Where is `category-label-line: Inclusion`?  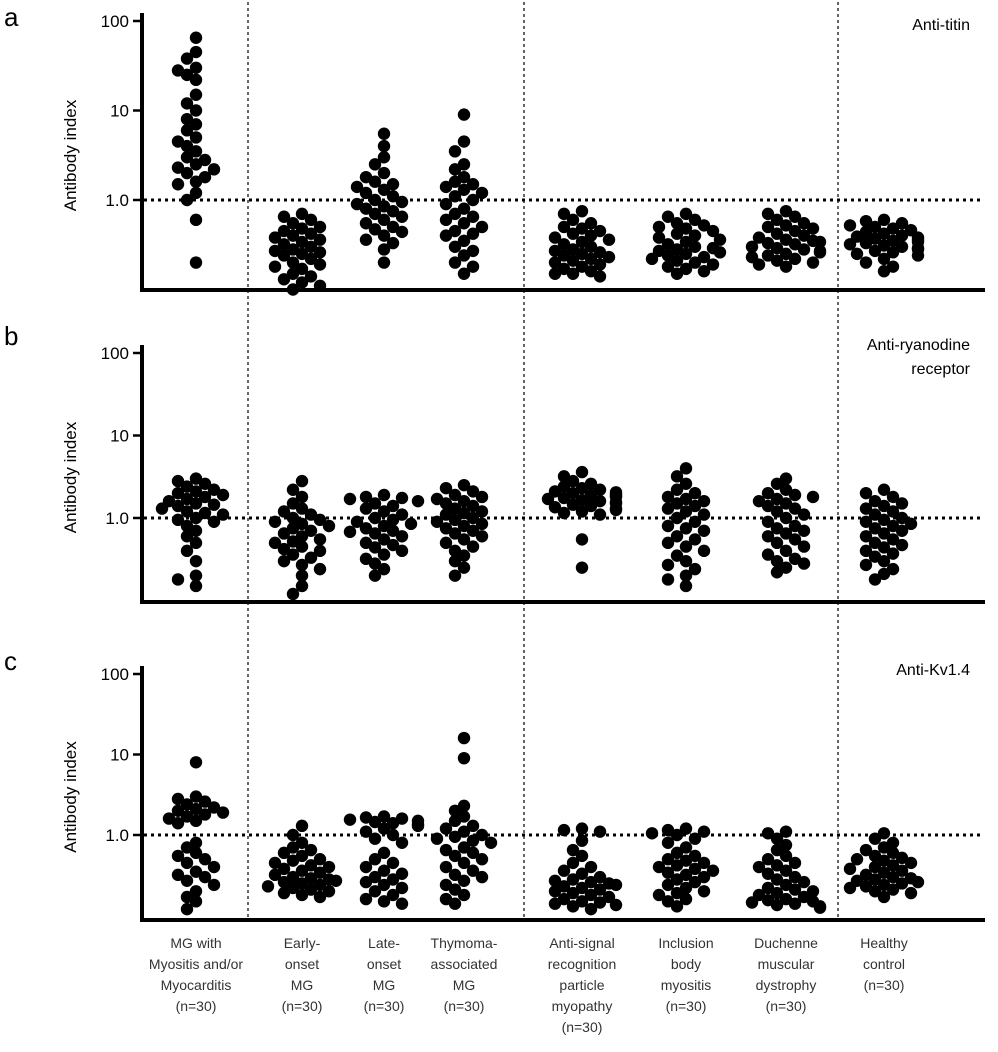
category-label-line: Inclusion is located at coordinates (685, 943).